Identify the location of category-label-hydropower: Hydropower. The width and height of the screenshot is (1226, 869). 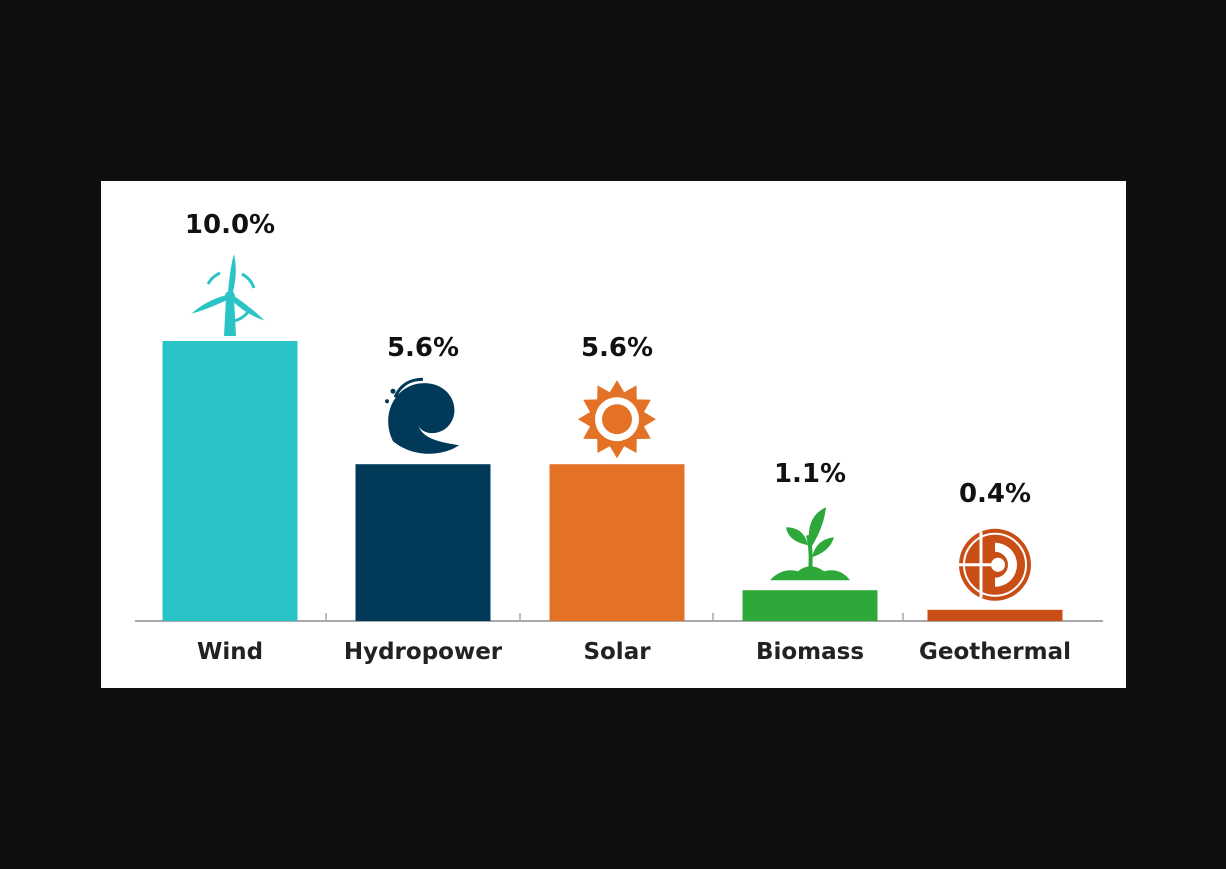
(423, 652).